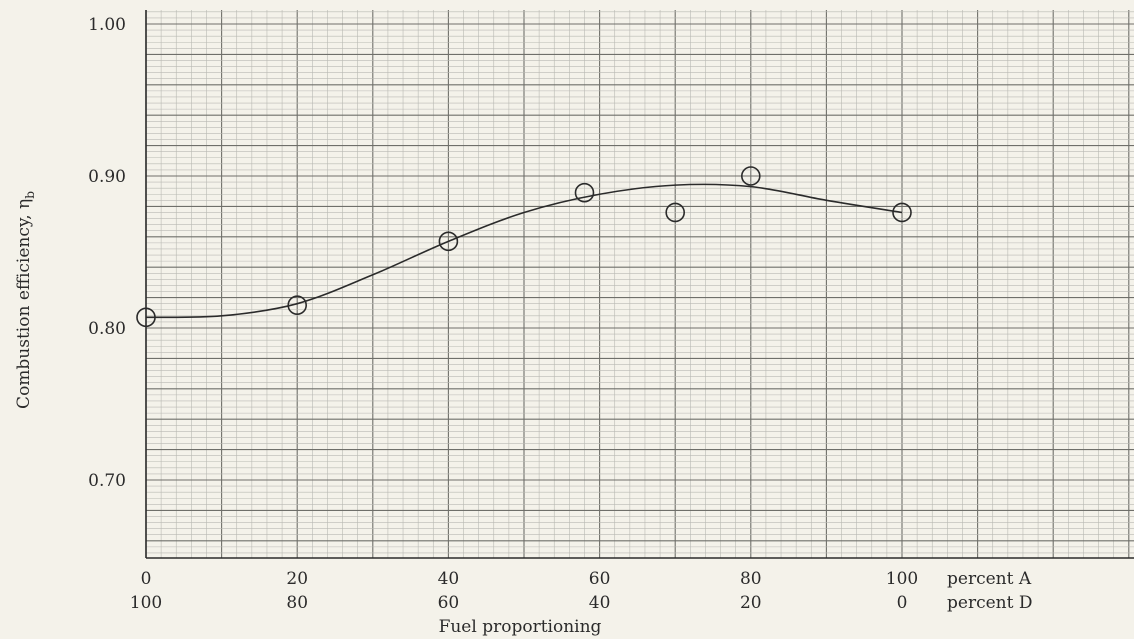 Image resolution: width=1134 pixels, height=639 pixels. I want to click on x-tick-label-a: 20, so click(297, 579).